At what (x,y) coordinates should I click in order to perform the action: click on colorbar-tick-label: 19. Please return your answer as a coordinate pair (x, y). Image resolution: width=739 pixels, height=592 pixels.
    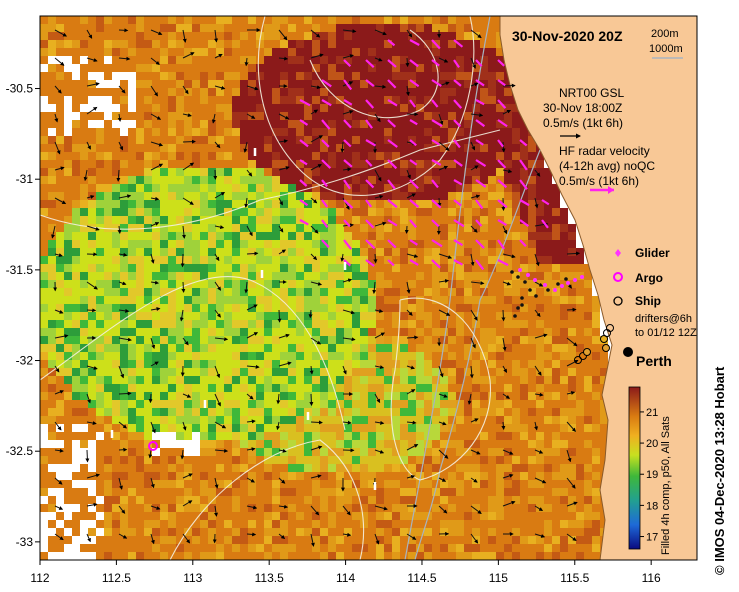
    Looking at the image, I should click on (652, 475).